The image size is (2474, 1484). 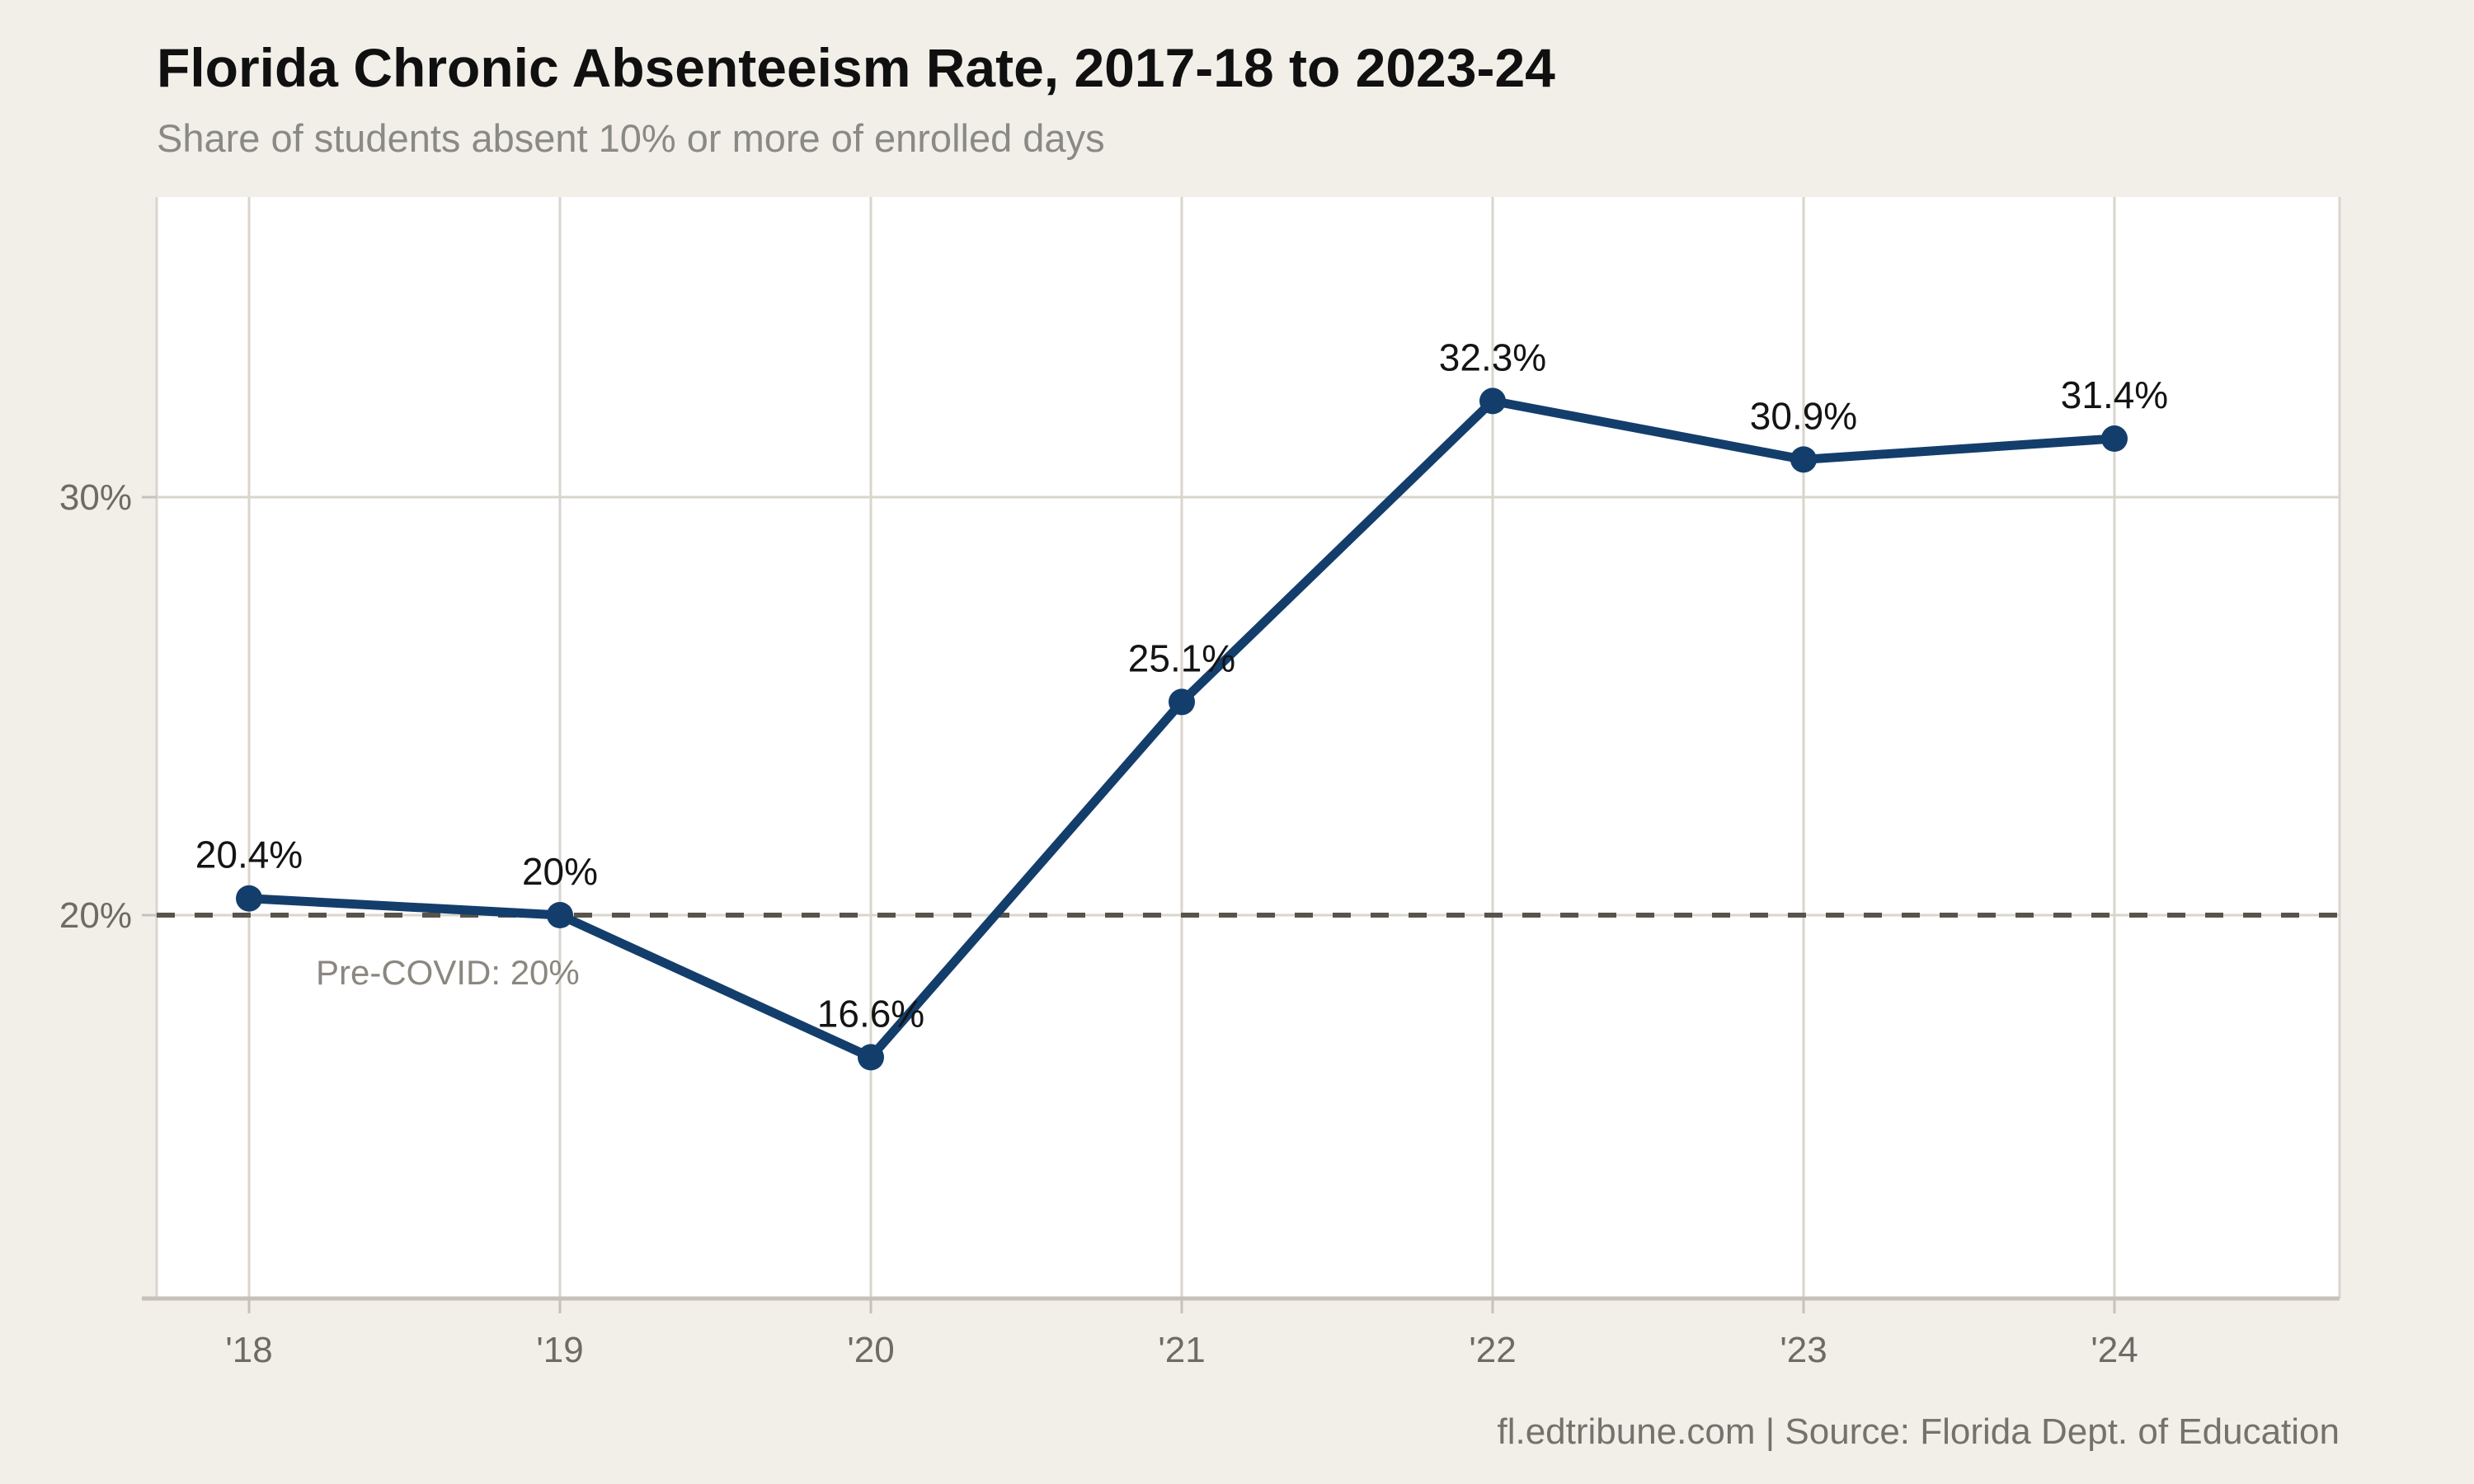 I want to click on x-axis-tick-label: '18, so click(x=248, y=1350).